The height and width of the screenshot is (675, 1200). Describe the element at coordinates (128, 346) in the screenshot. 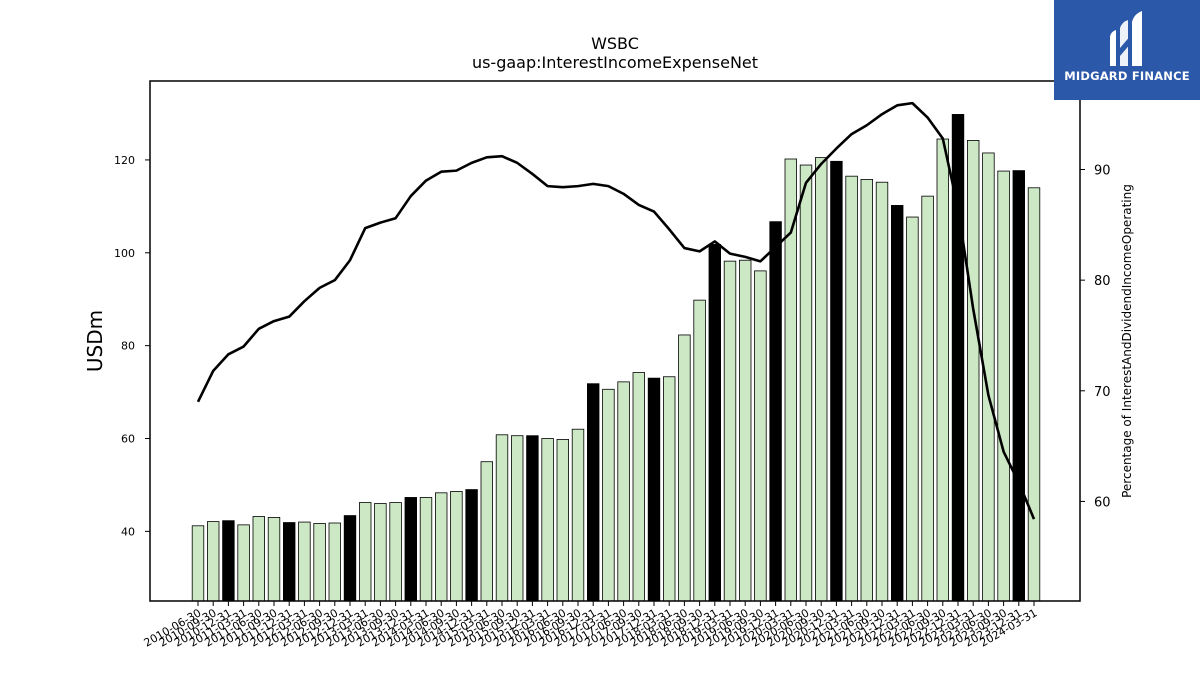

I see `y-tick-label: 80` at that location.